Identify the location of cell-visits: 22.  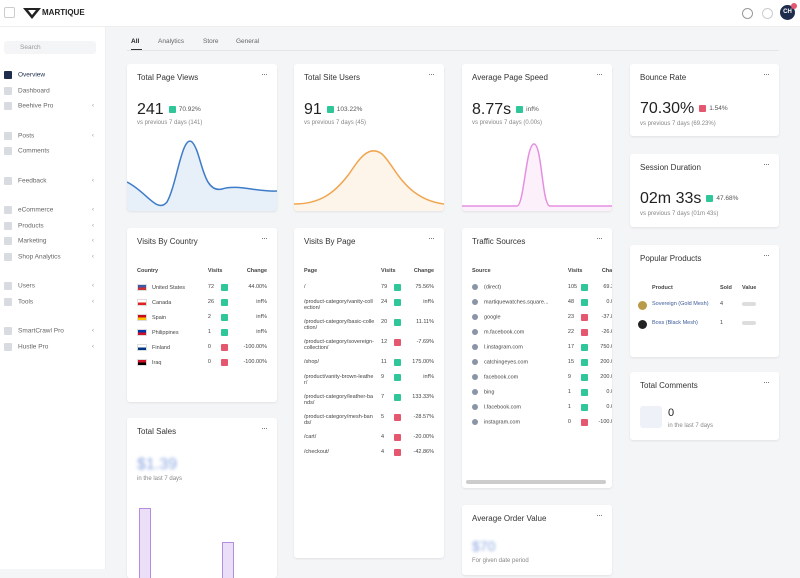
(571, 332).